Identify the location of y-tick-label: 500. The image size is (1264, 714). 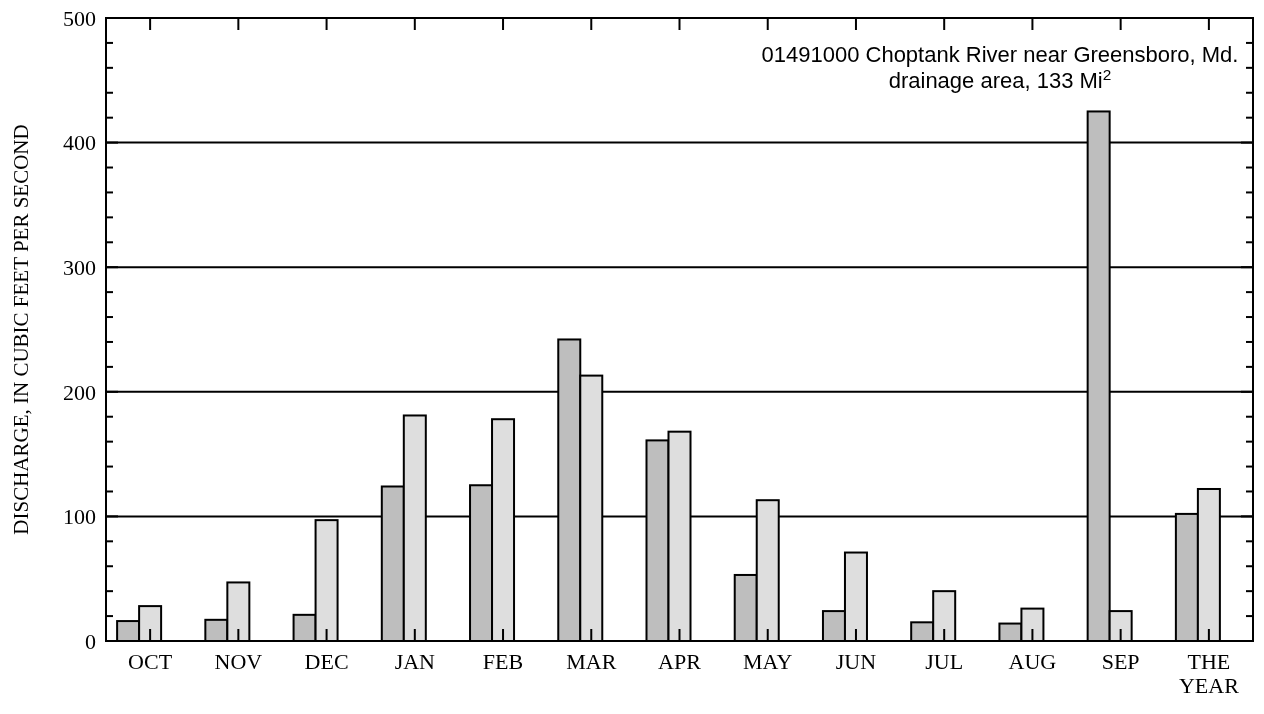
(79, 18).